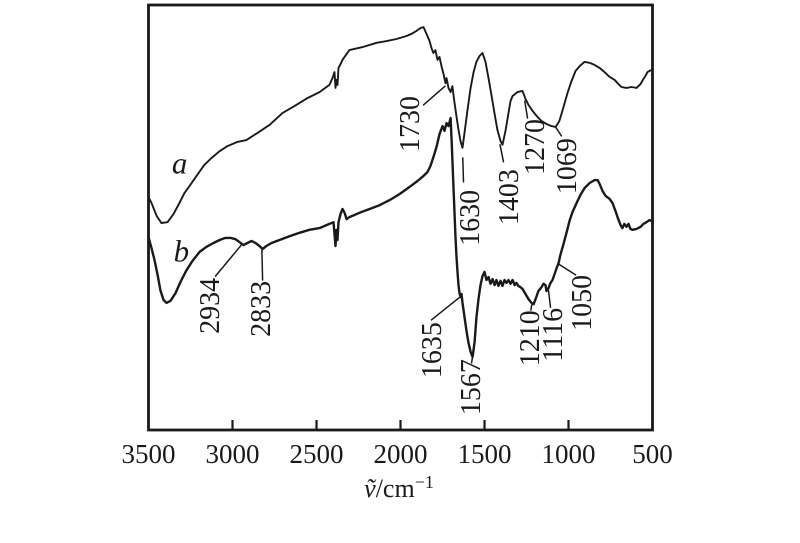 The height and width of the screenshot is (543, 800). I want to click on x-axis-tick-label: 2000, so click(401, 454).